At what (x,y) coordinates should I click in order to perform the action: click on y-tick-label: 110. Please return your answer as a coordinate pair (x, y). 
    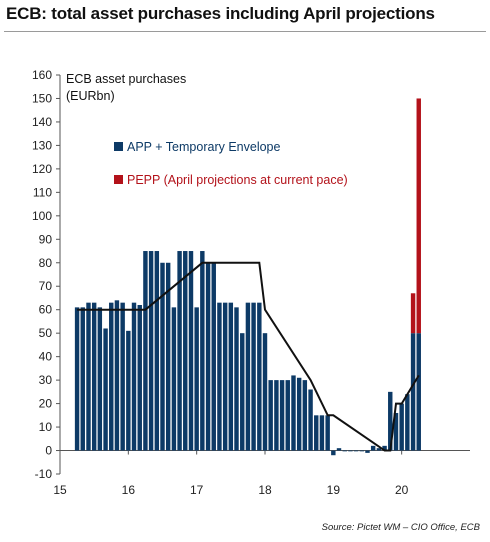
    Looking at the image, I should click on (42, 192).